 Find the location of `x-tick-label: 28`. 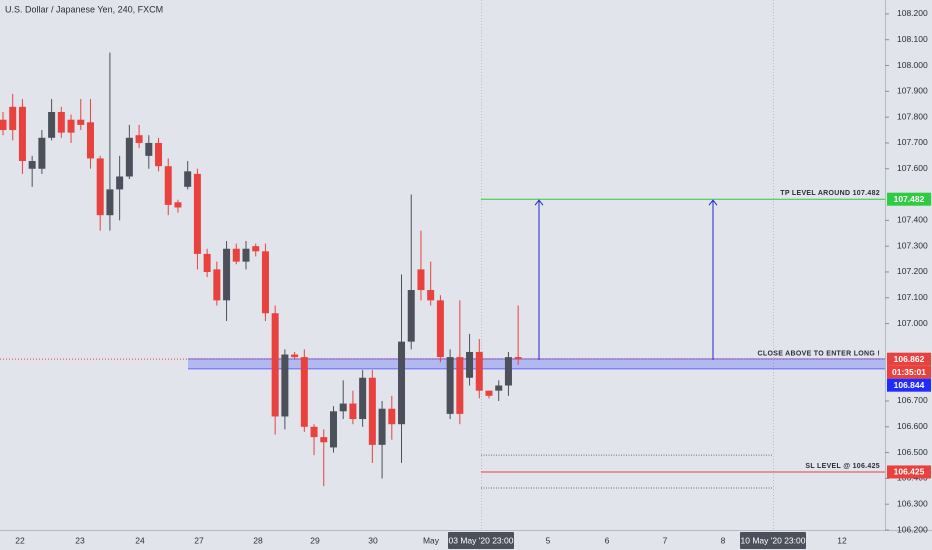

x-tick-label: 28 is located at coordinates (258, 540).